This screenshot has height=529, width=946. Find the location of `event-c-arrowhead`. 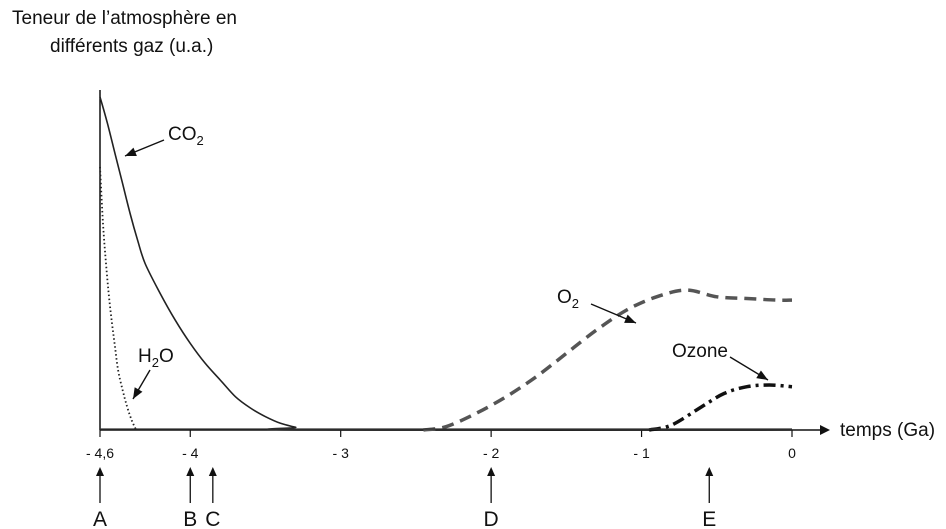

event-c-arrowhead is located at coordinates (212, 471).